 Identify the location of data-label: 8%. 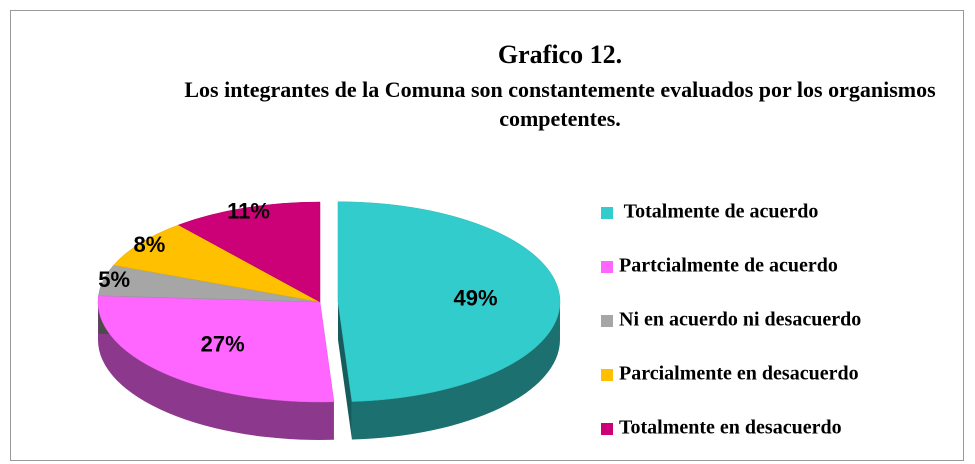
(149, 244).